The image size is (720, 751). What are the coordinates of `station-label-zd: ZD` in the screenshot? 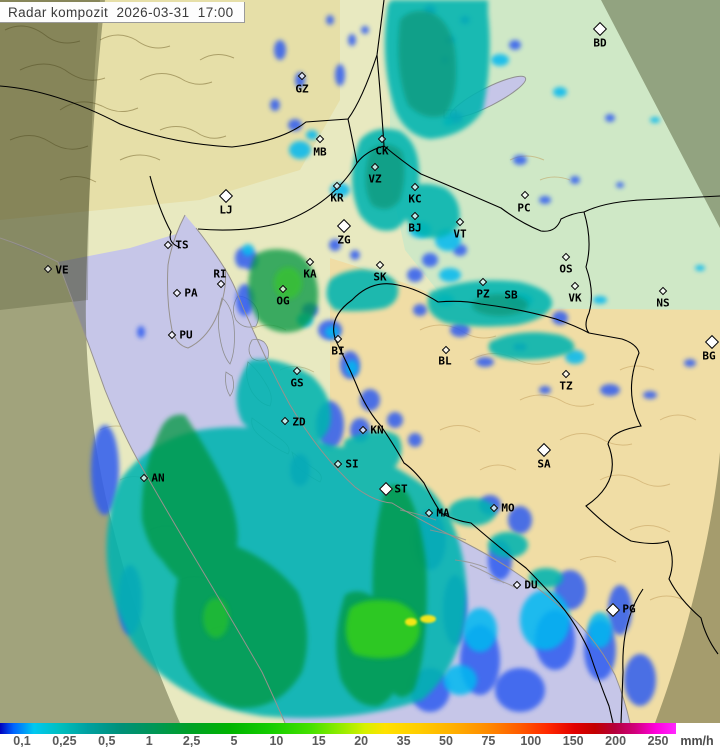 It's located at (299, 422).